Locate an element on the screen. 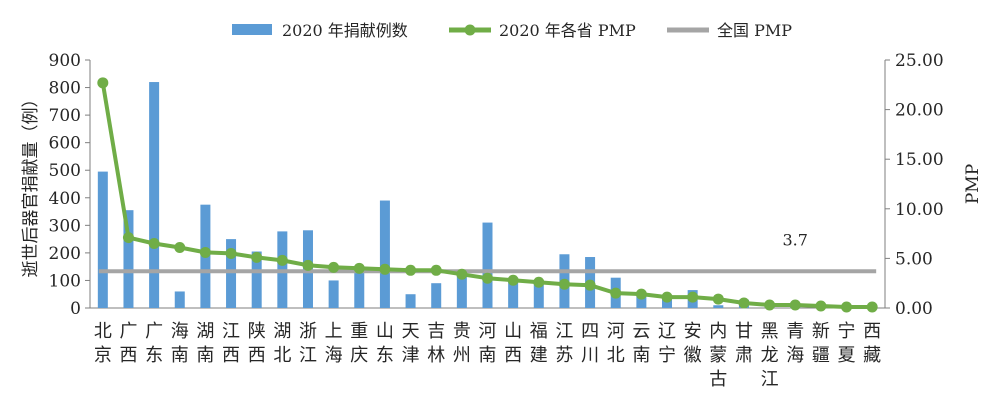 The height and width of the screenshot is (400, 1000). left-tick-label: 500 is located at coordinates (65, 171).